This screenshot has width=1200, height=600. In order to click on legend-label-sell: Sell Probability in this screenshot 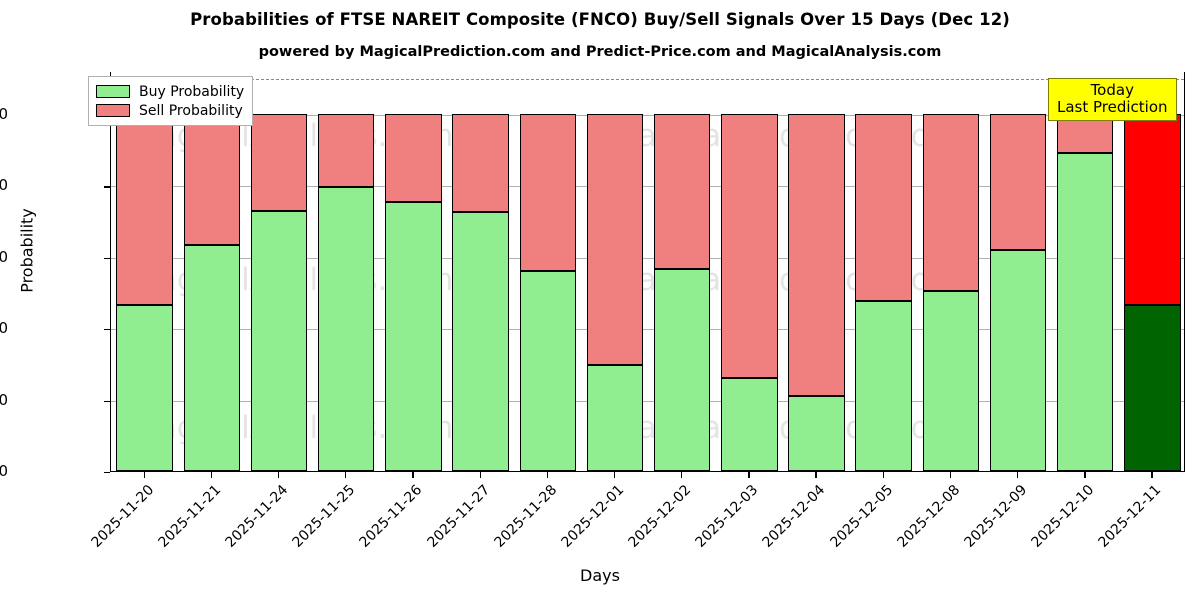, I will do `click(191, 110)`.